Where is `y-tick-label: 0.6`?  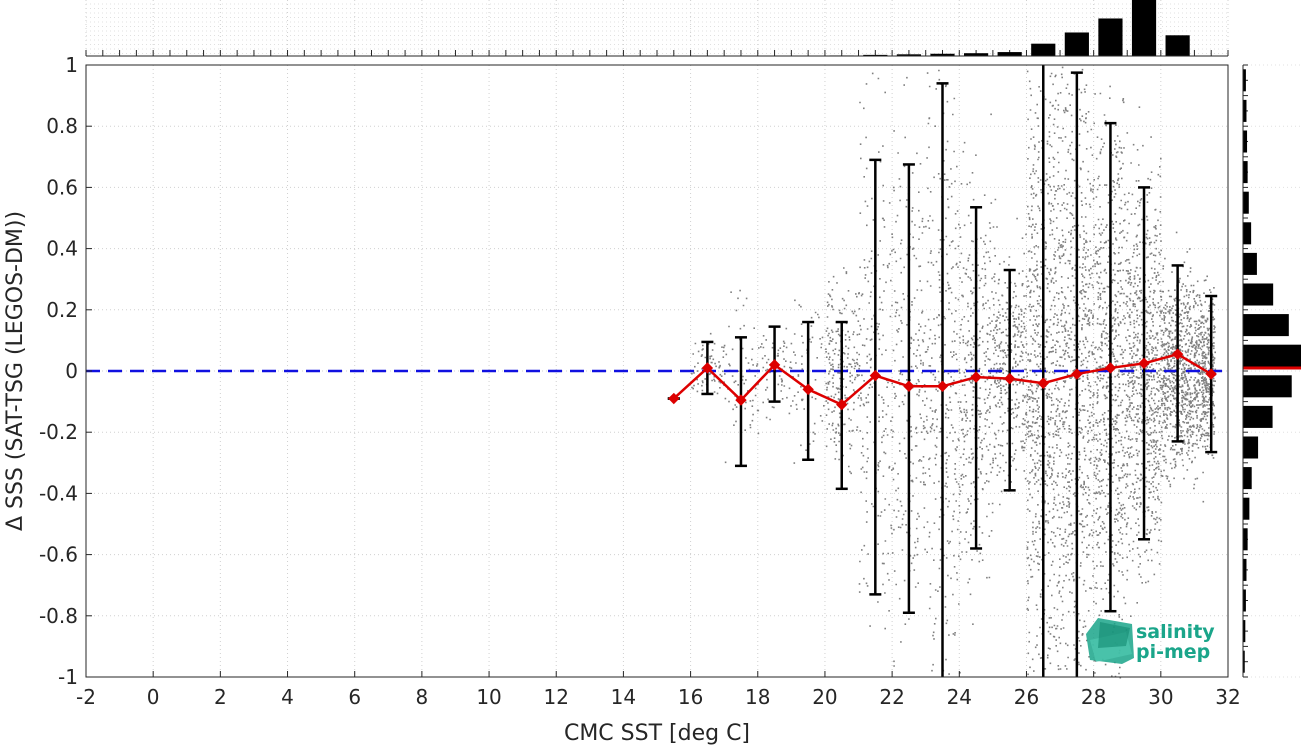 y-tick-label: 0.6 is located at coordinates (62, 187).